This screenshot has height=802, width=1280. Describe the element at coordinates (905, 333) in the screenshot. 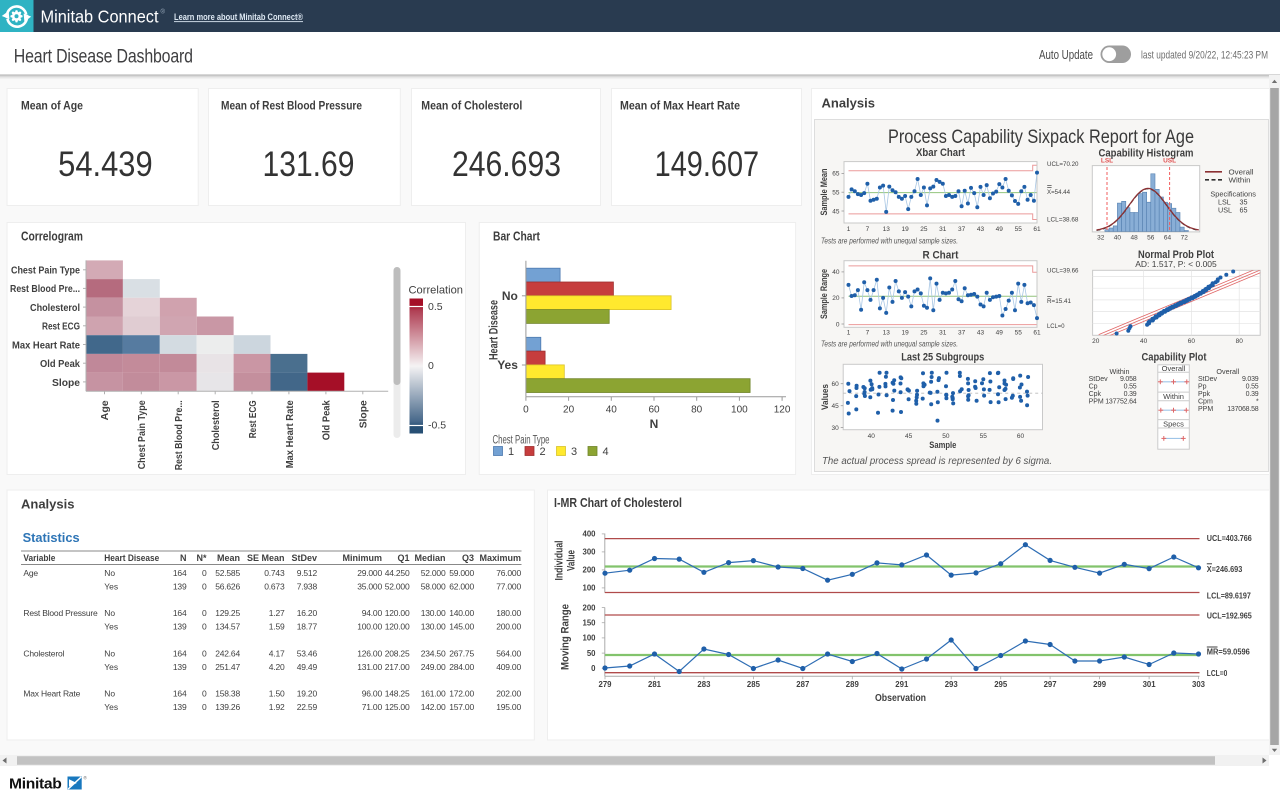

I see `svg-text: 19` at that location.